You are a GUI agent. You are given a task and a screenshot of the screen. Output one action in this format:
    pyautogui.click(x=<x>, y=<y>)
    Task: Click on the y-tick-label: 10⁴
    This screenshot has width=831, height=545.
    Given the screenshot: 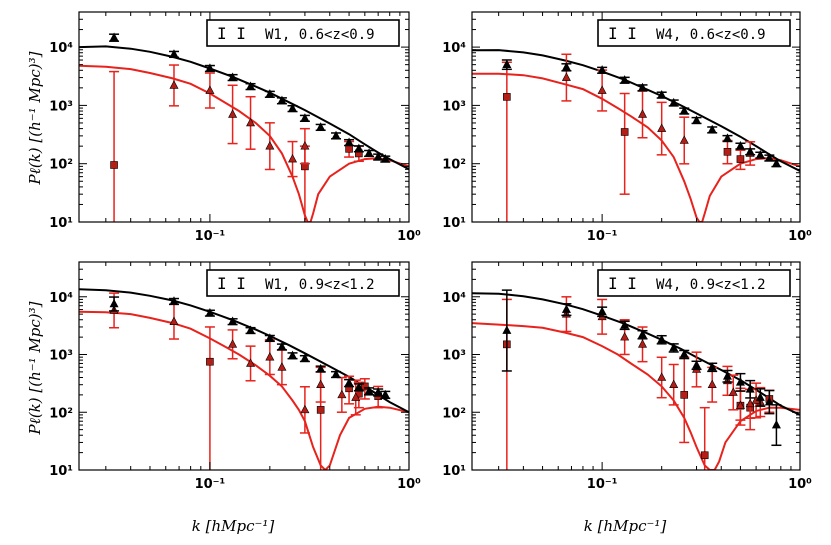 What is the action you would take?
    pyautogui.click(x=61, y=48)
    